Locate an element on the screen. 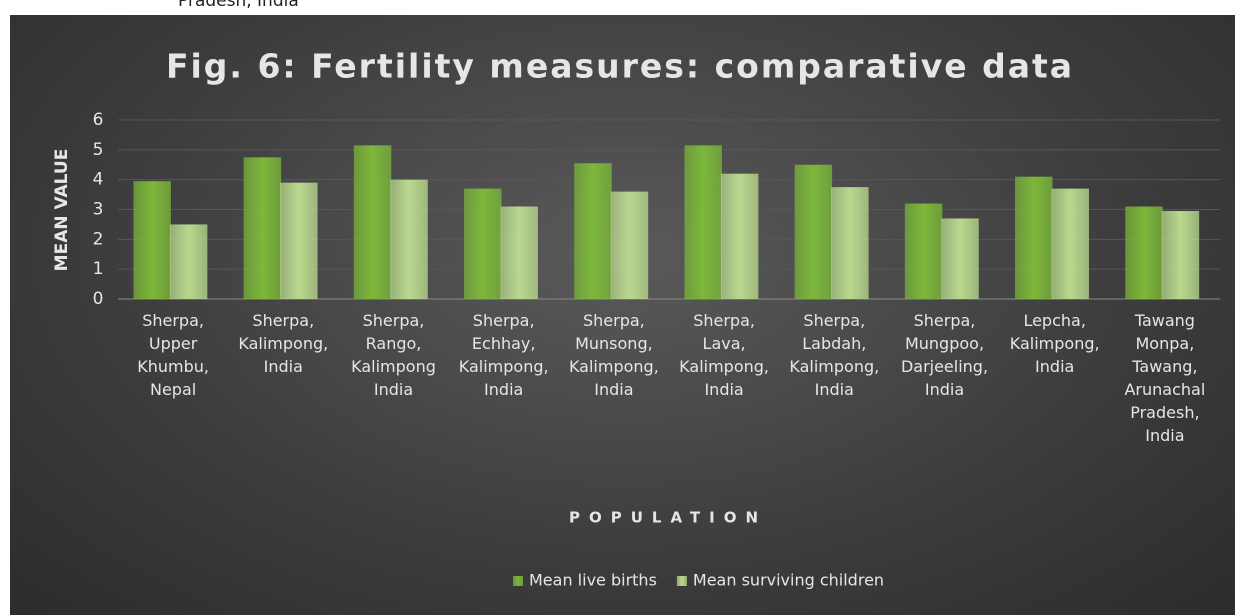  y-tick-label: 2 is located at coordinates (98, 239).